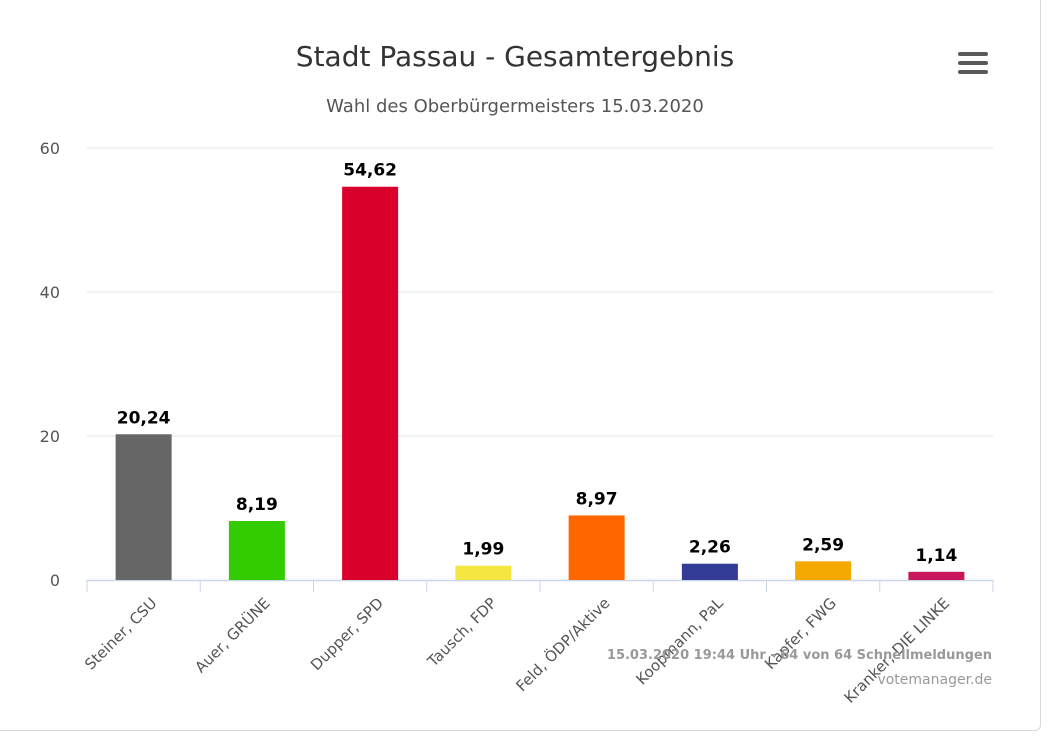  I want to click on data-label: 1,14, so click(936, 556).